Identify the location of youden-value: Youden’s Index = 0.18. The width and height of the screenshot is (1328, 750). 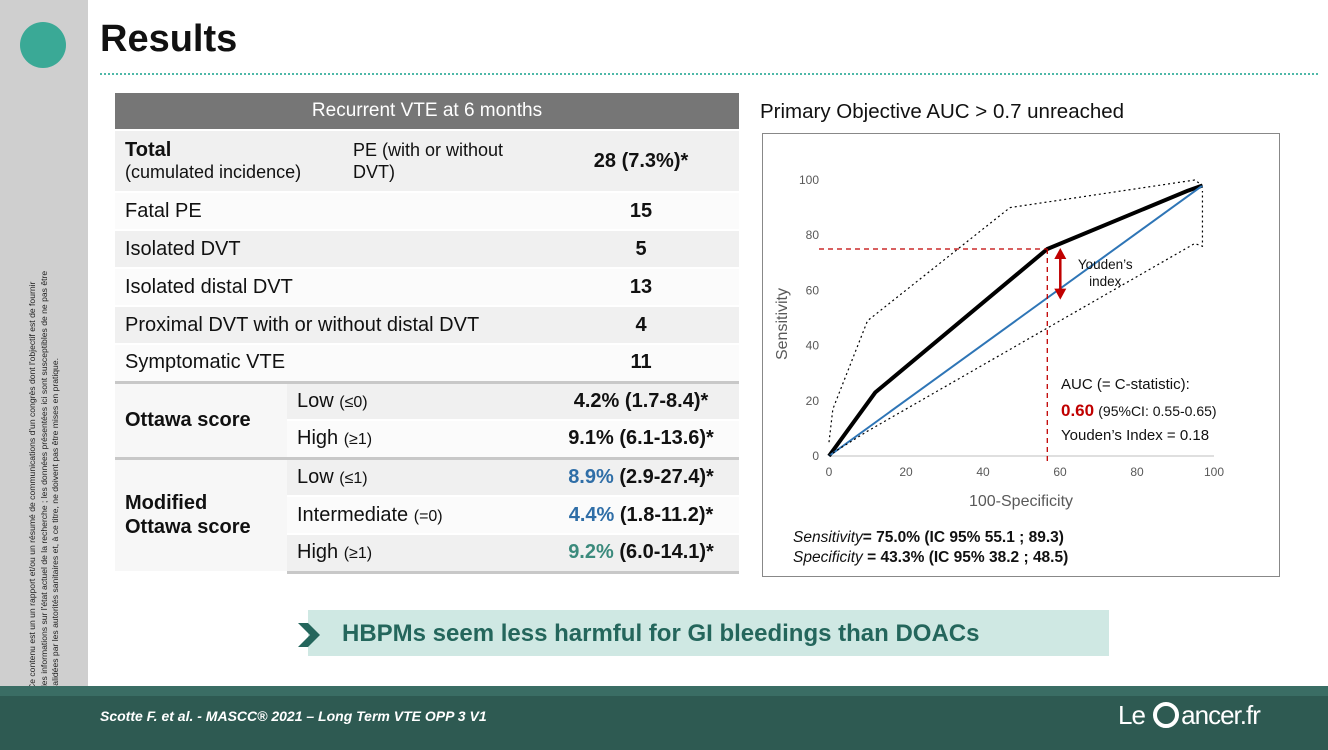
(1135, 435).